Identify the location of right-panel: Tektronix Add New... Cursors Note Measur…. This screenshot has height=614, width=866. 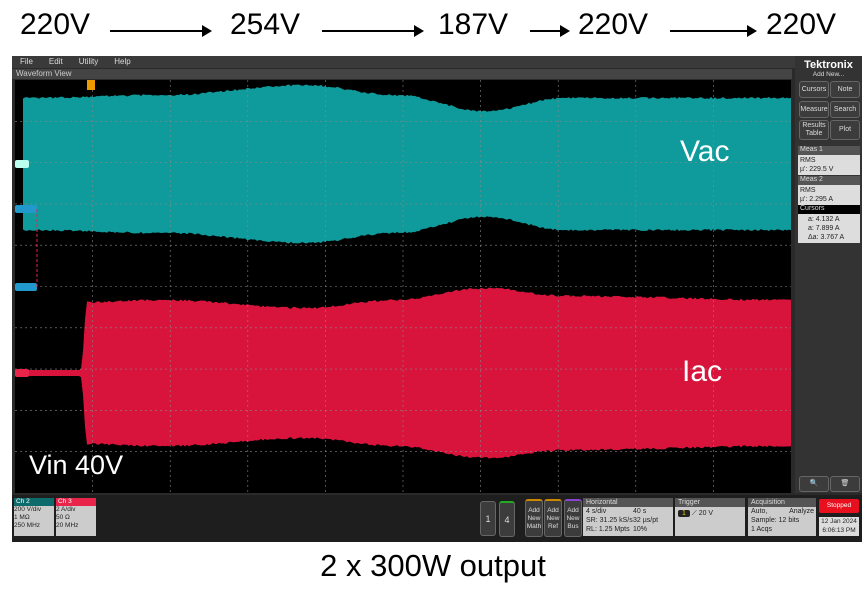
(828, 274).